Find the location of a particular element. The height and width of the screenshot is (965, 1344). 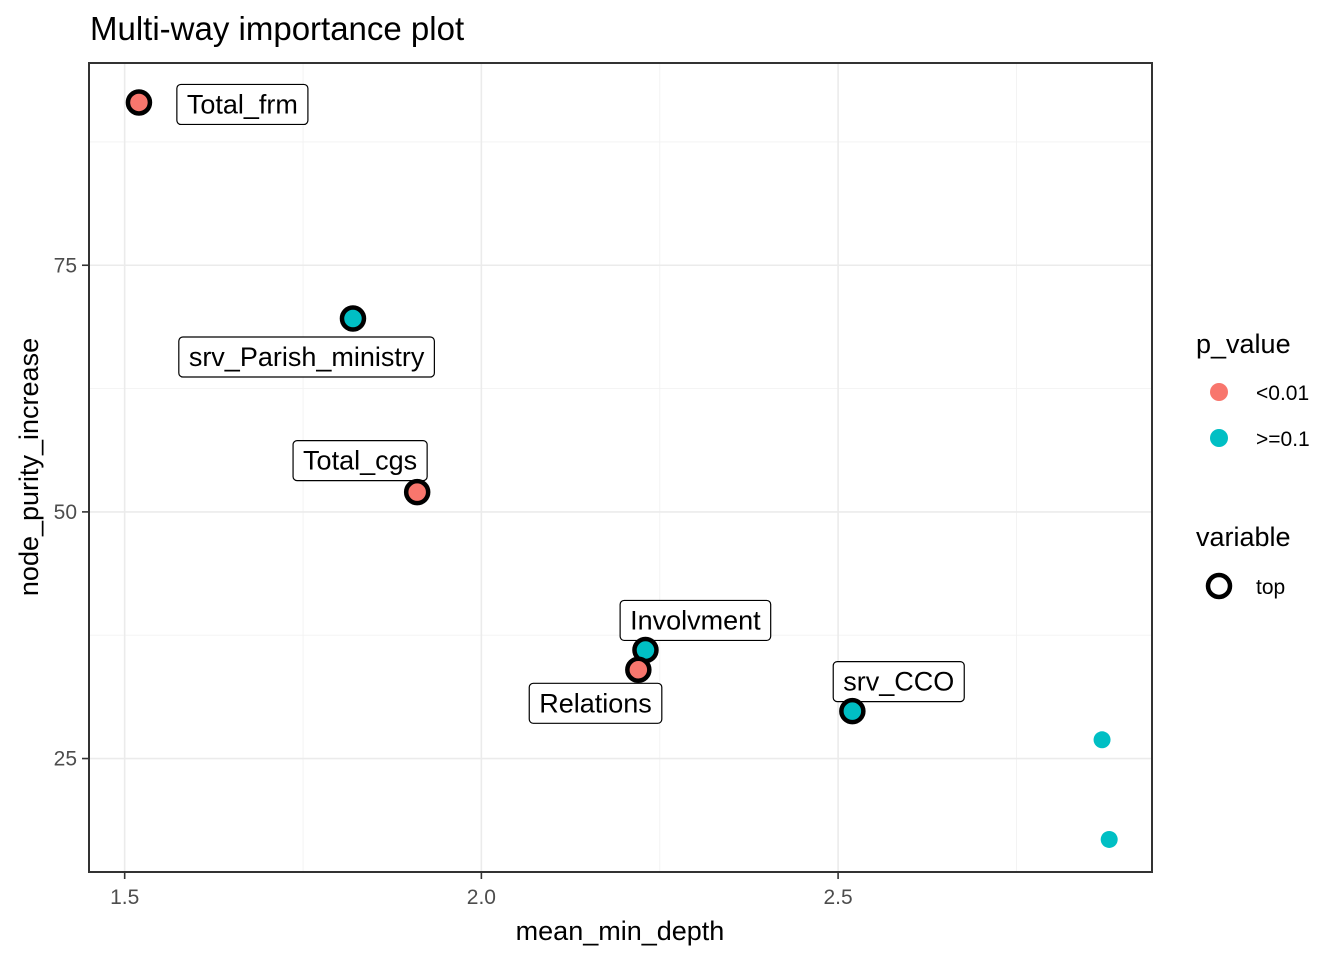

point-label: Involvment is located at coordinates (695, 620).